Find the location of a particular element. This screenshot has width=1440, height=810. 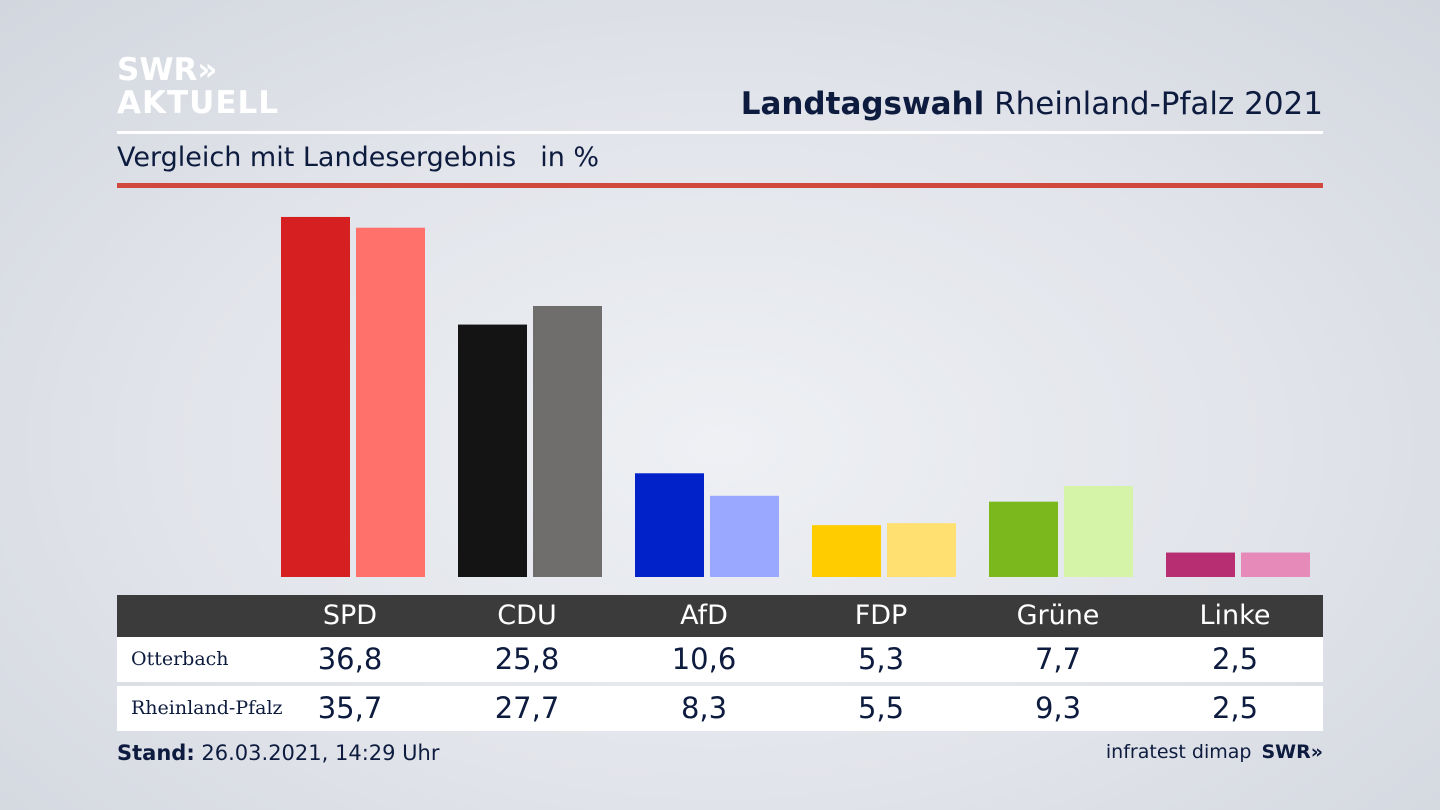

bar-fdp-rheinland-pfalz is located at coordinates (921, 550).